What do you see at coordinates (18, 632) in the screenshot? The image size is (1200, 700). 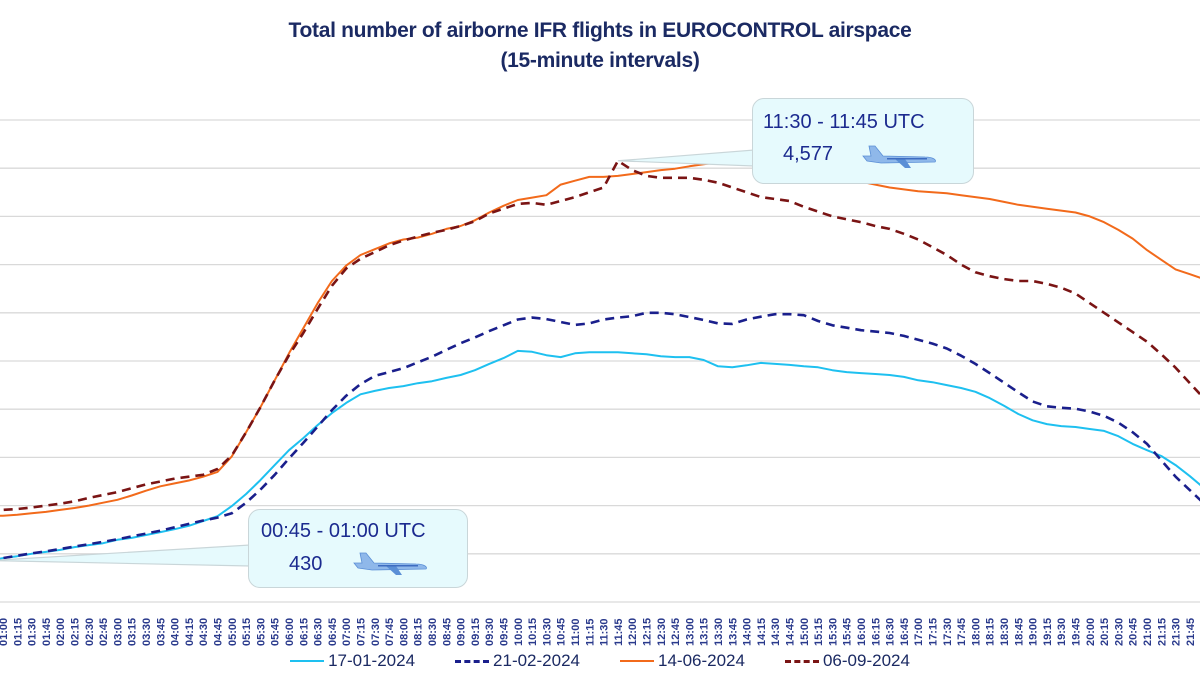 I see `x-tick-label: 01:15` at bounding box center [18, 632].